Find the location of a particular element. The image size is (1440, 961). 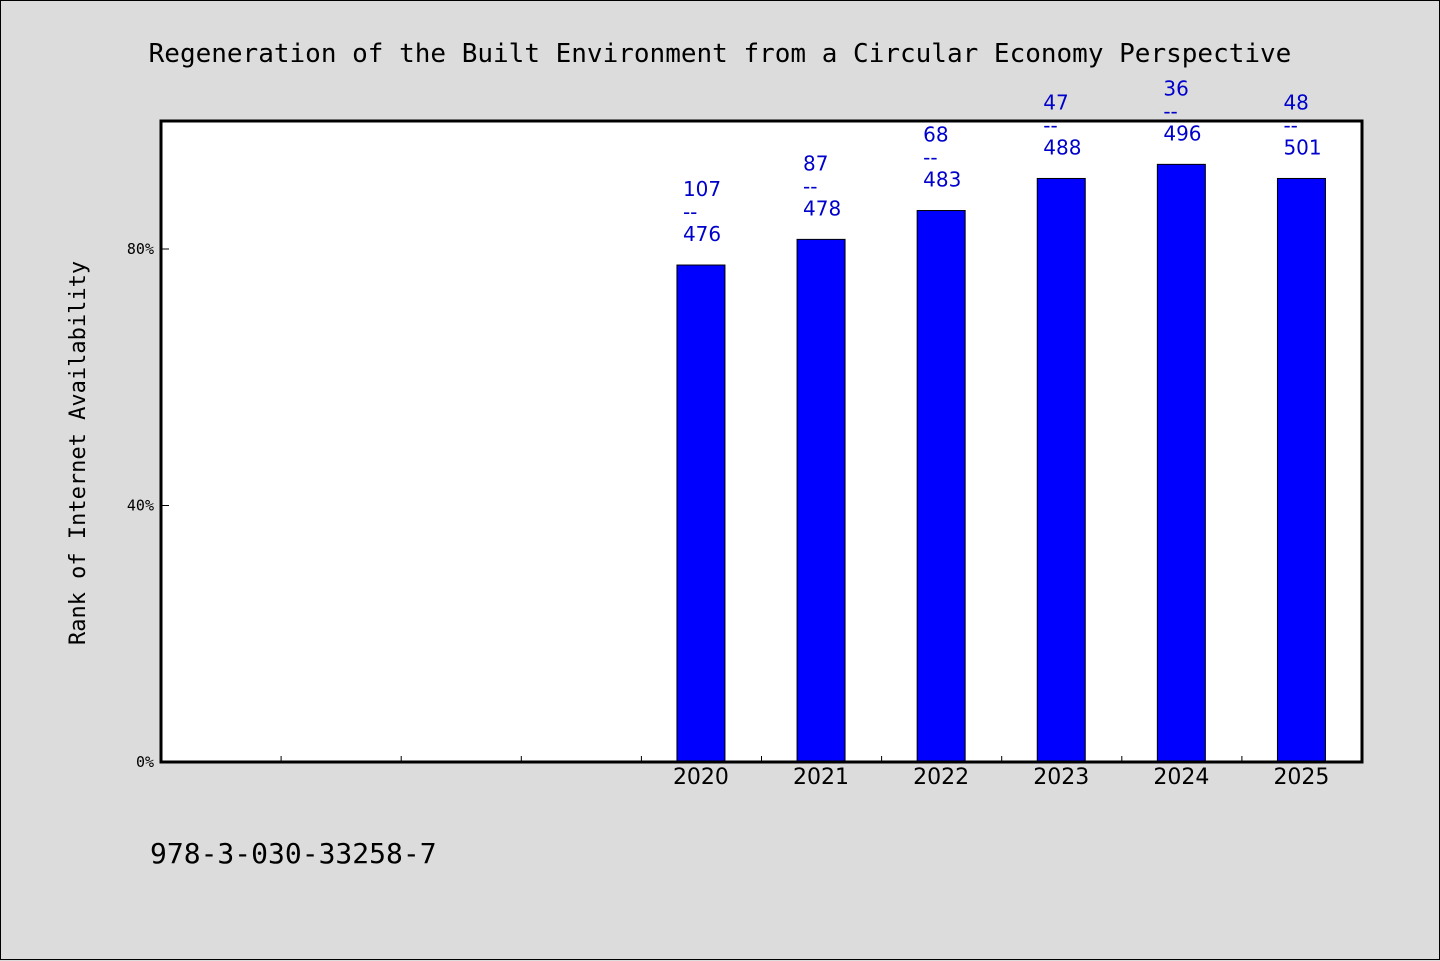

bar-2025 is located at coordinates (1301, 470).